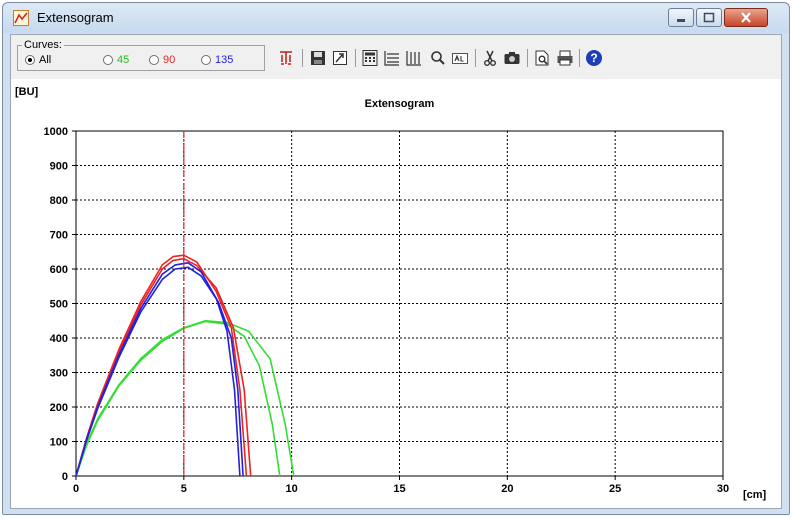 The height and width of the screenshot is (519, 794). I want to click on x-tick-label: 10, so click(292, 489).